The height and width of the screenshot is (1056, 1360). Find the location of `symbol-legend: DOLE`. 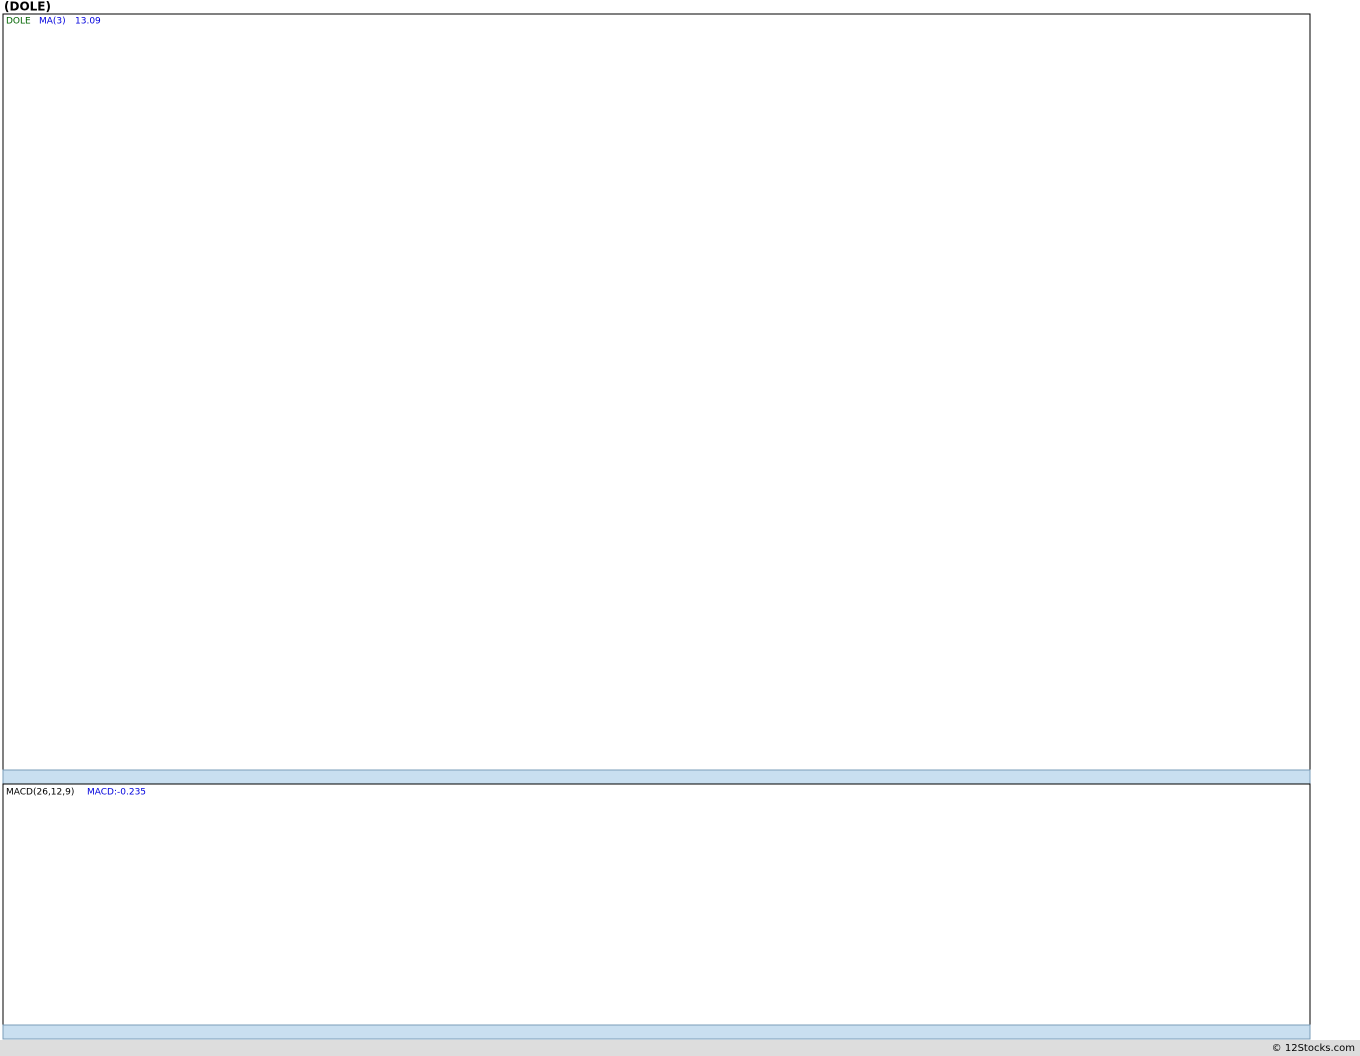

symbol-legend: DOLE is located at coordinates (18, 22).